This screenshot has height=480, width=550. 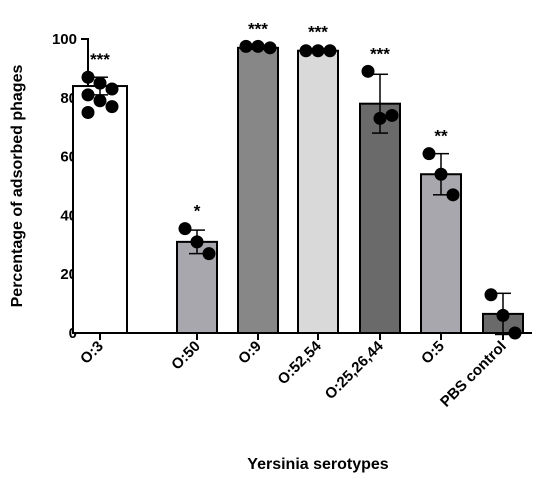 I want to click on x-tick-label: O:52,54, so click(x=299, y=362).